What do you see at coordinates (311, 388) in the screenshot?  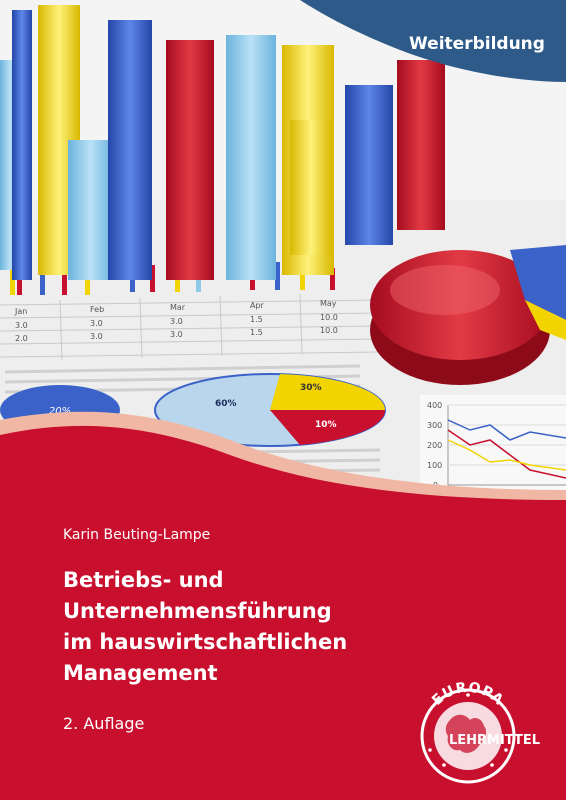 I see `pie-label-30: 30%` at bounding box center [311, 388].